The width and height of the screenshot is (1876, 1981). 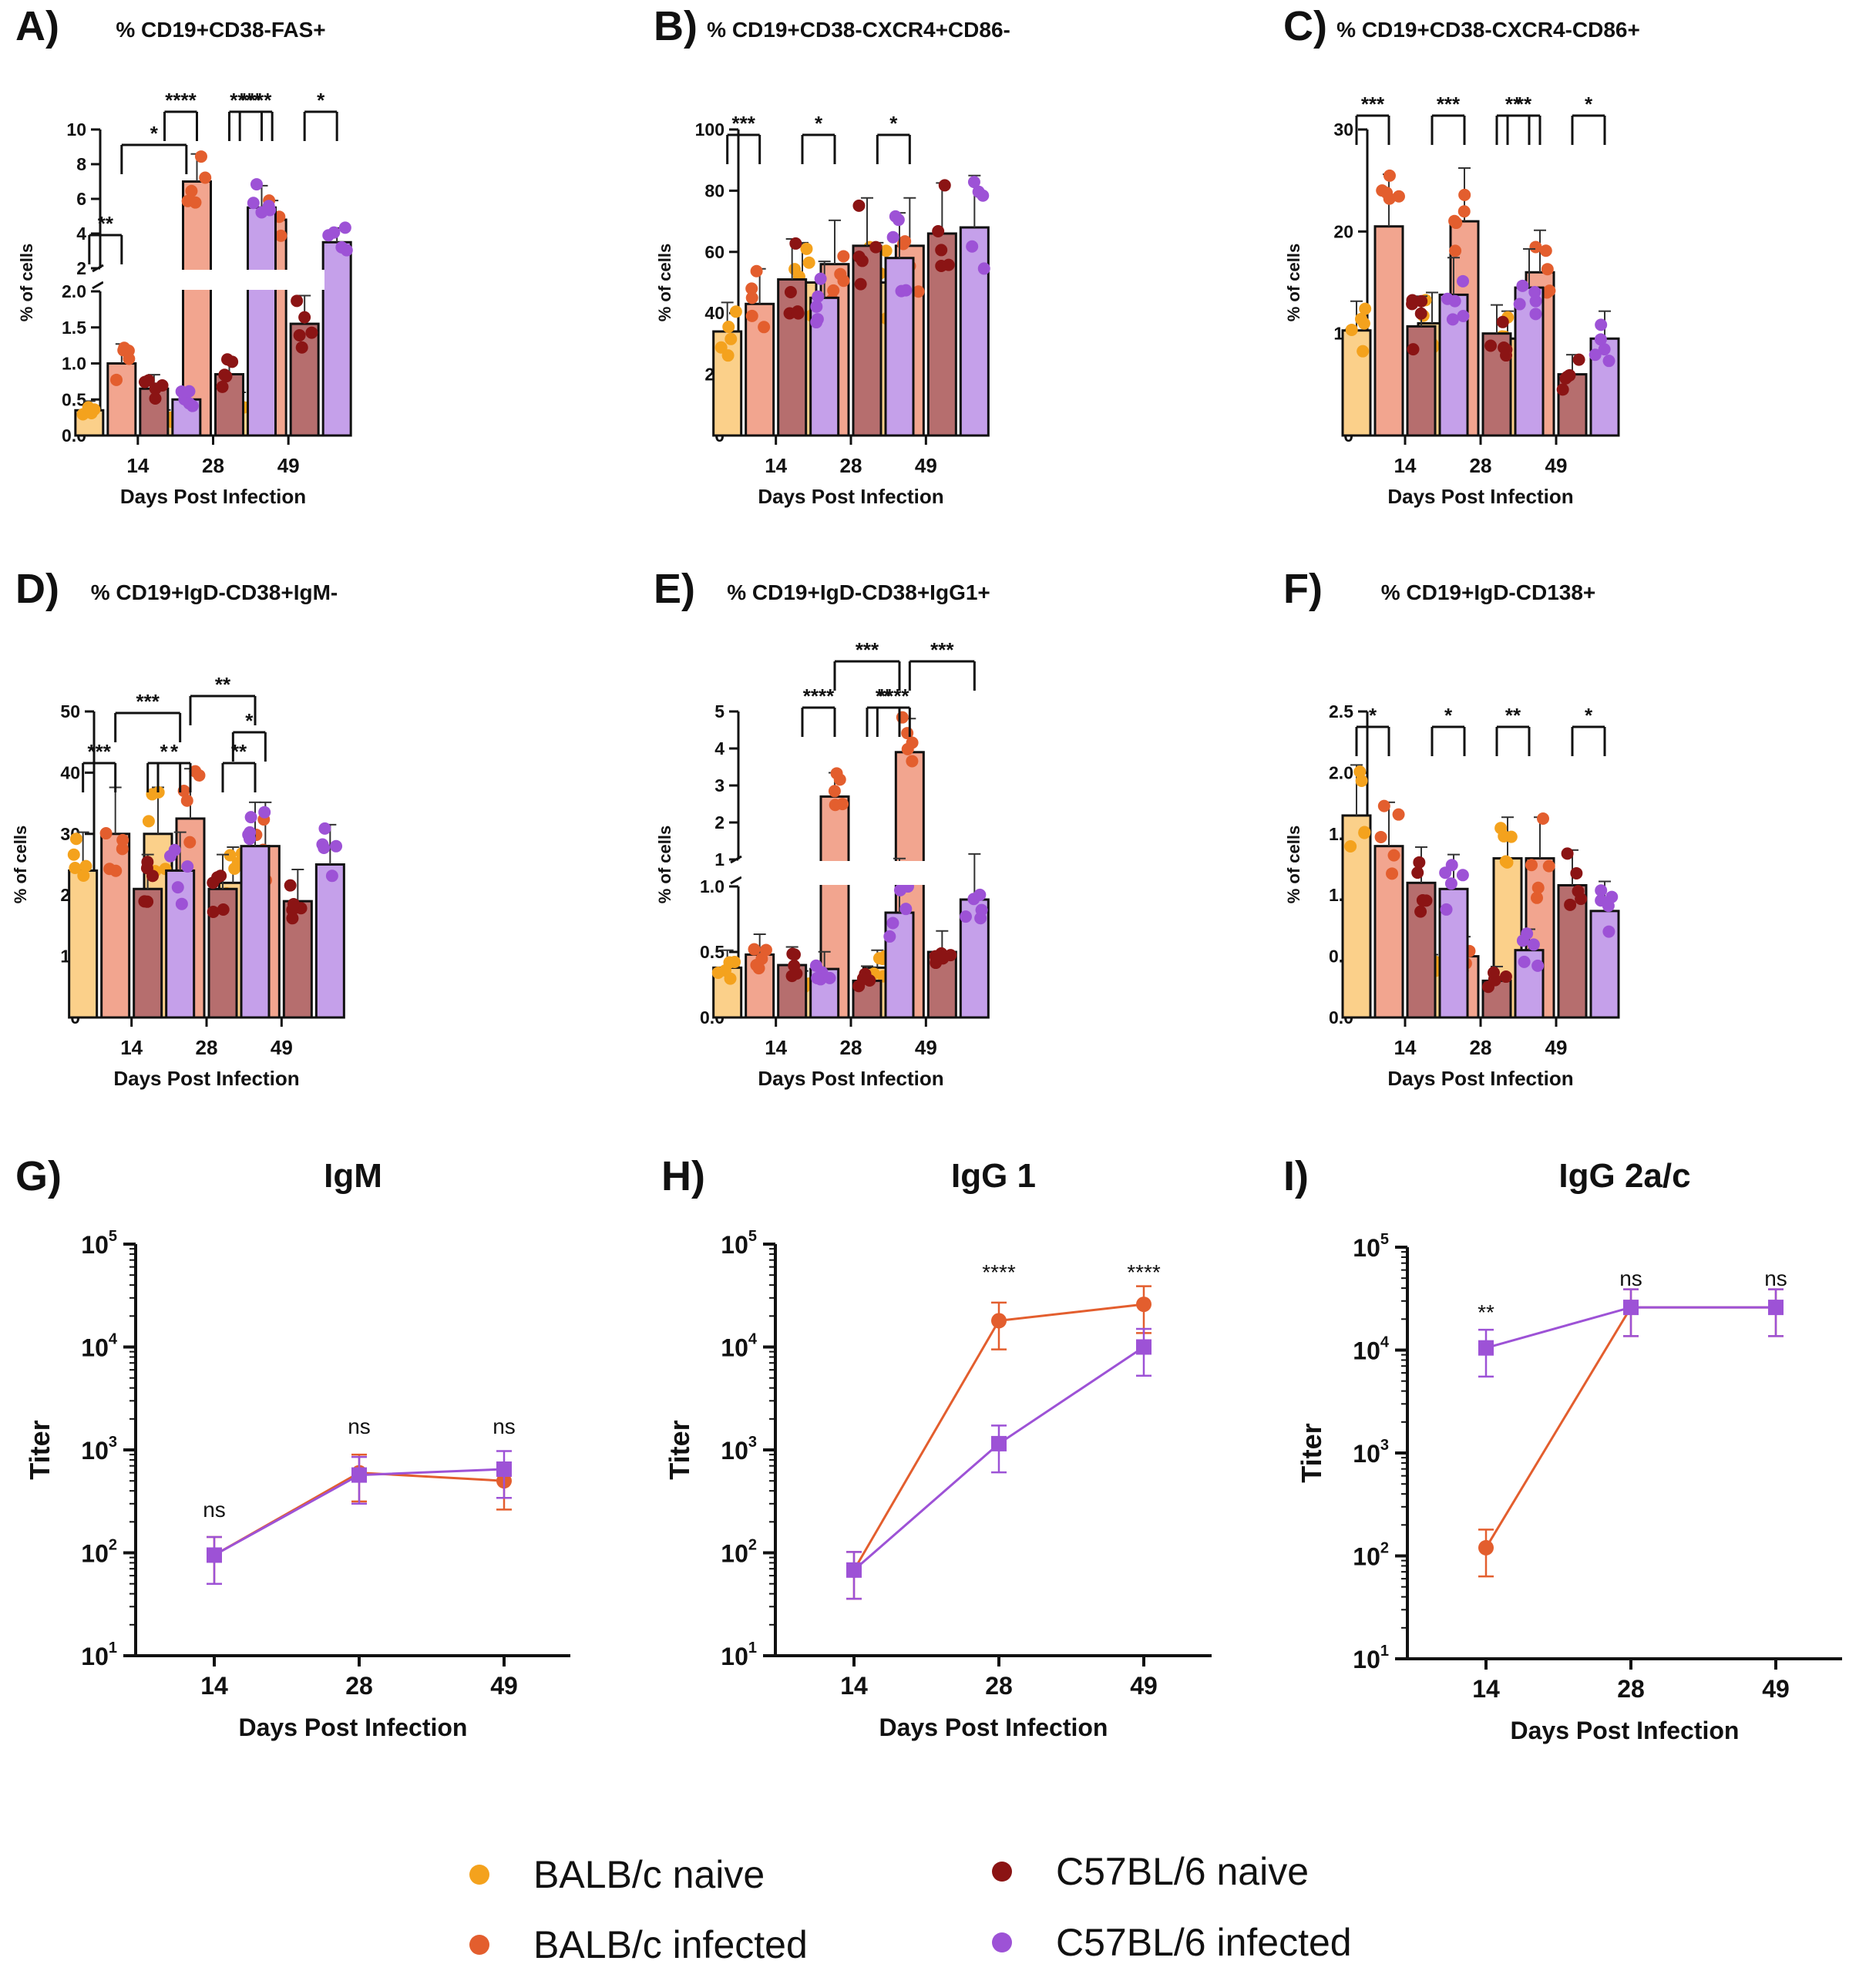 I want to click on y-tick-label: 10¹, so click(x=99, y=1655).